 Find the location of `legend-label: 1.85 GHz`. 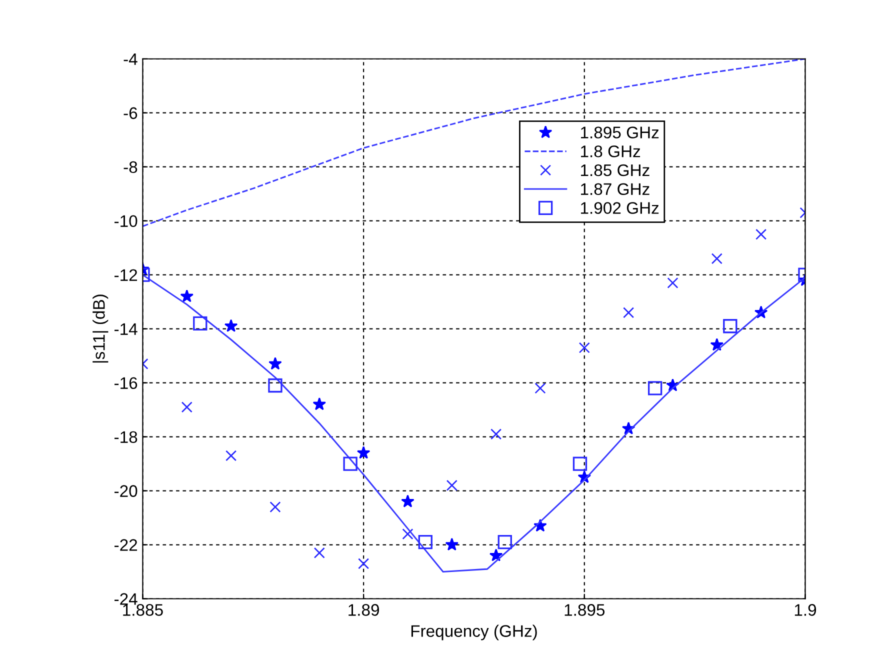

legend-label: 1.85 GHz is located at coordinates (615, 170).